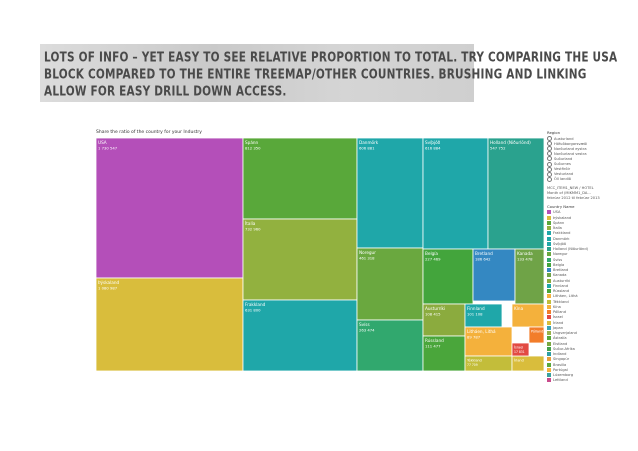 Image resolution: width=638 pixels, height=451 pixels. I want to click on country-legend-item: Pólland, so click(587, 312).